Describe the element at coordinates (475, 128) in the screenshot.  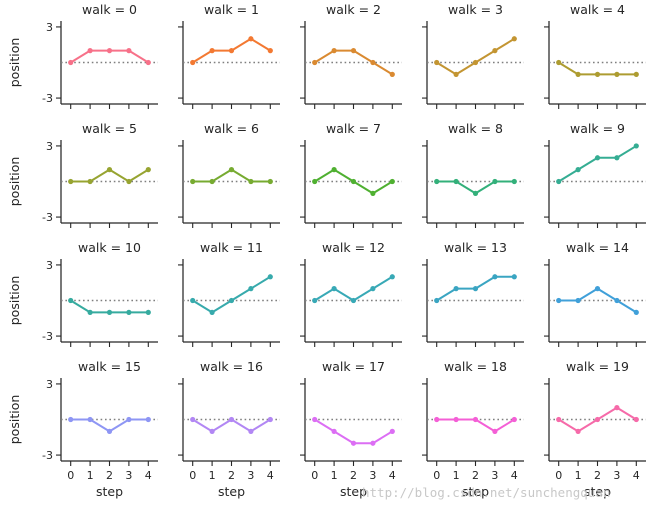
I see `facet-title: walk = 8` at that location.